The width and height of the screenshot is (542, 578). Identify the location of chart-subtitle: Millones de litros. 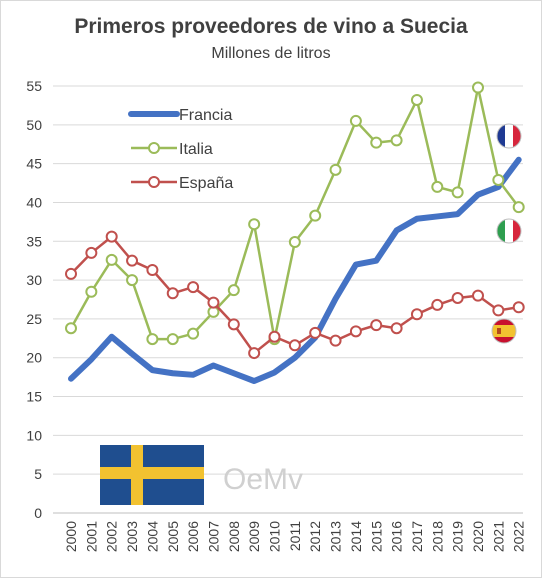
(271, 53).